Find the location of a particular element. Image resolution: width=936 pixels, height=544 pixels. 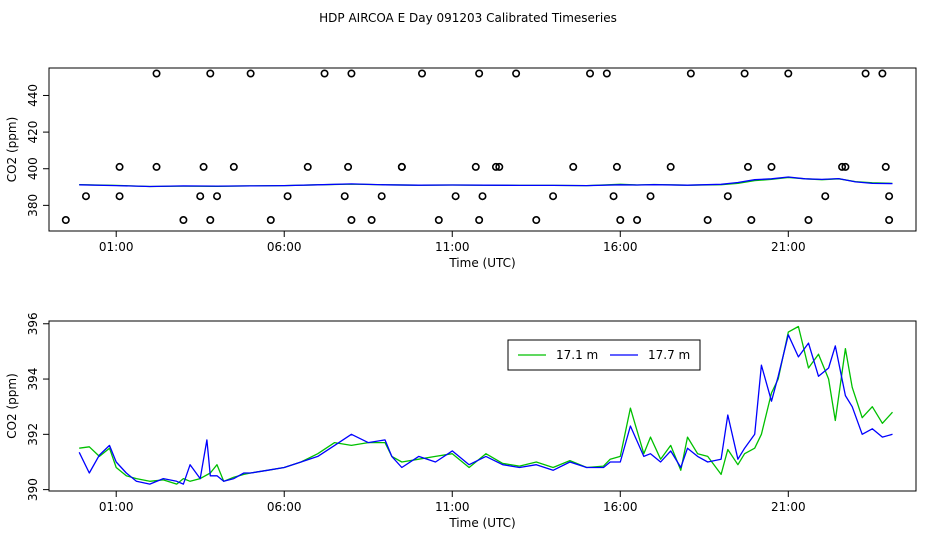

y-tick-label: 420 is located at coordinates (33, 132).